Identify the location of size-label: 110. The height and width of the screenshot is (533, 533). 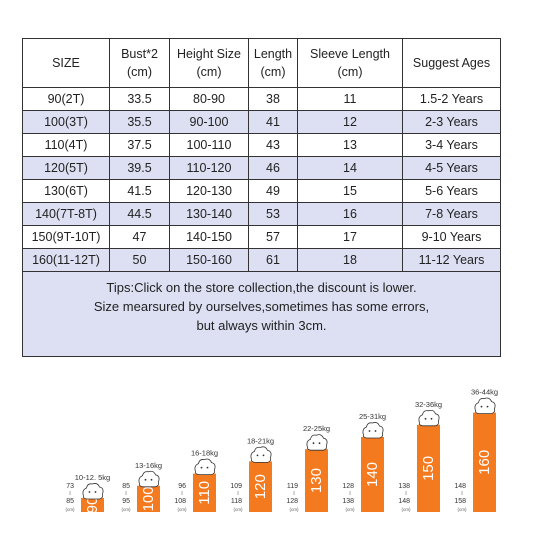
(204, 493).